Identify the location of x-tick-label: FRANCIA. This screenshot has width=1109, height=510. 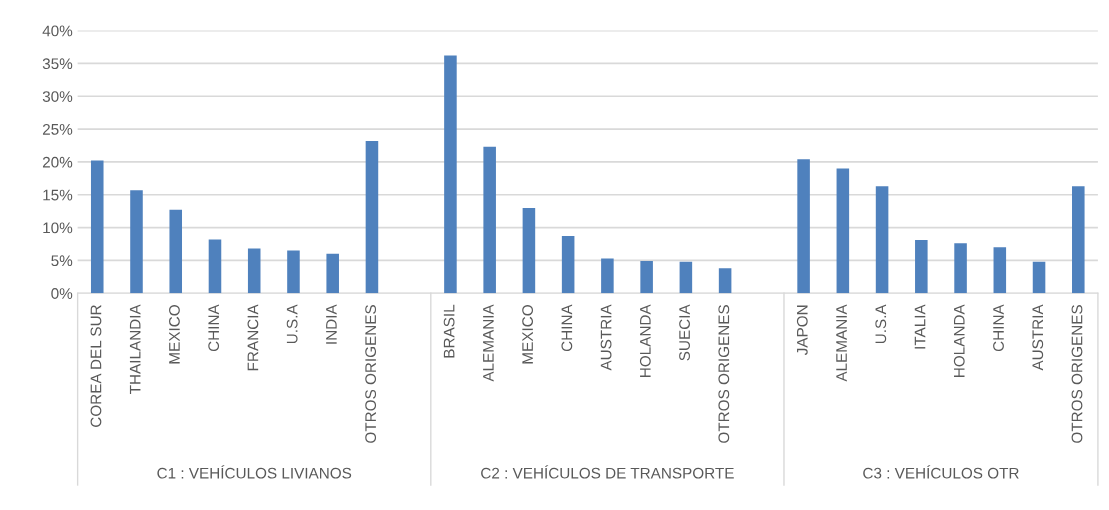
(253, 337).